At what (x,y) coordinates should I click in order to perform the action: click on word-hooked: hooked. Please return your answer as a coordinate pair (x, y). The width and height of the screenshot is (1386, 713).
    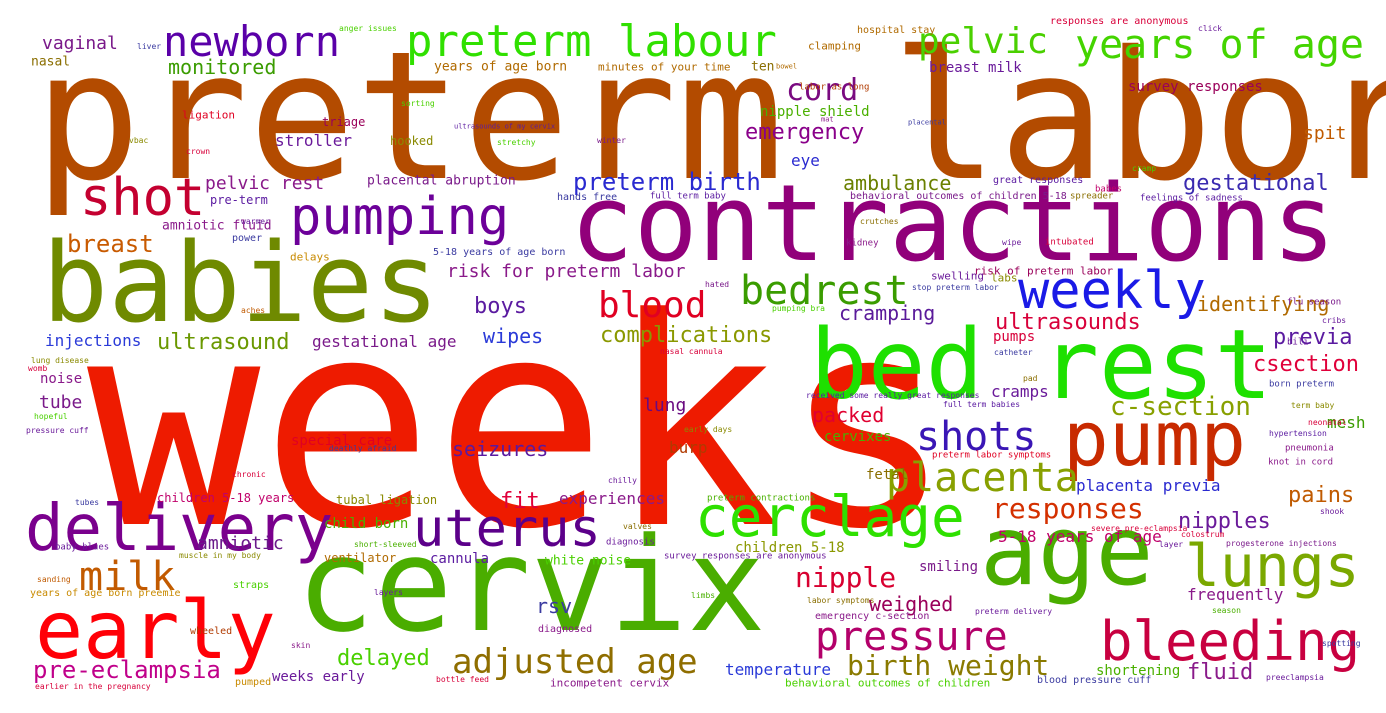
    Looking at the image, I should click on (412, 141).